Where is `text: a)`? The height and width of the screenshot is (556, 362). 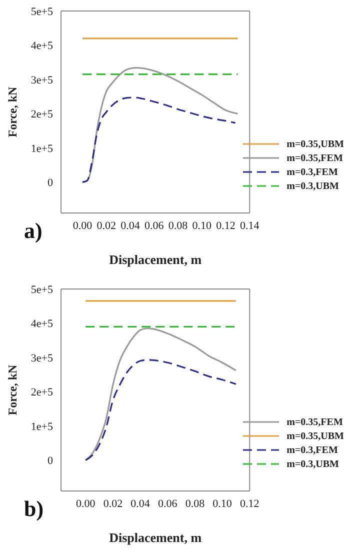 text: a) is located at coordinates (33, 231).